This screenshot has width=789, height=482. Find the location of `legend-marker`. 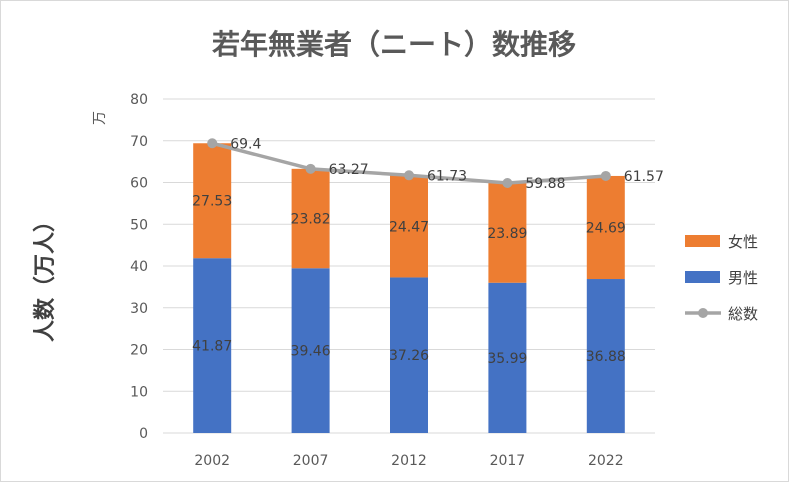

legend-marker is located at coordinates (703, 313).